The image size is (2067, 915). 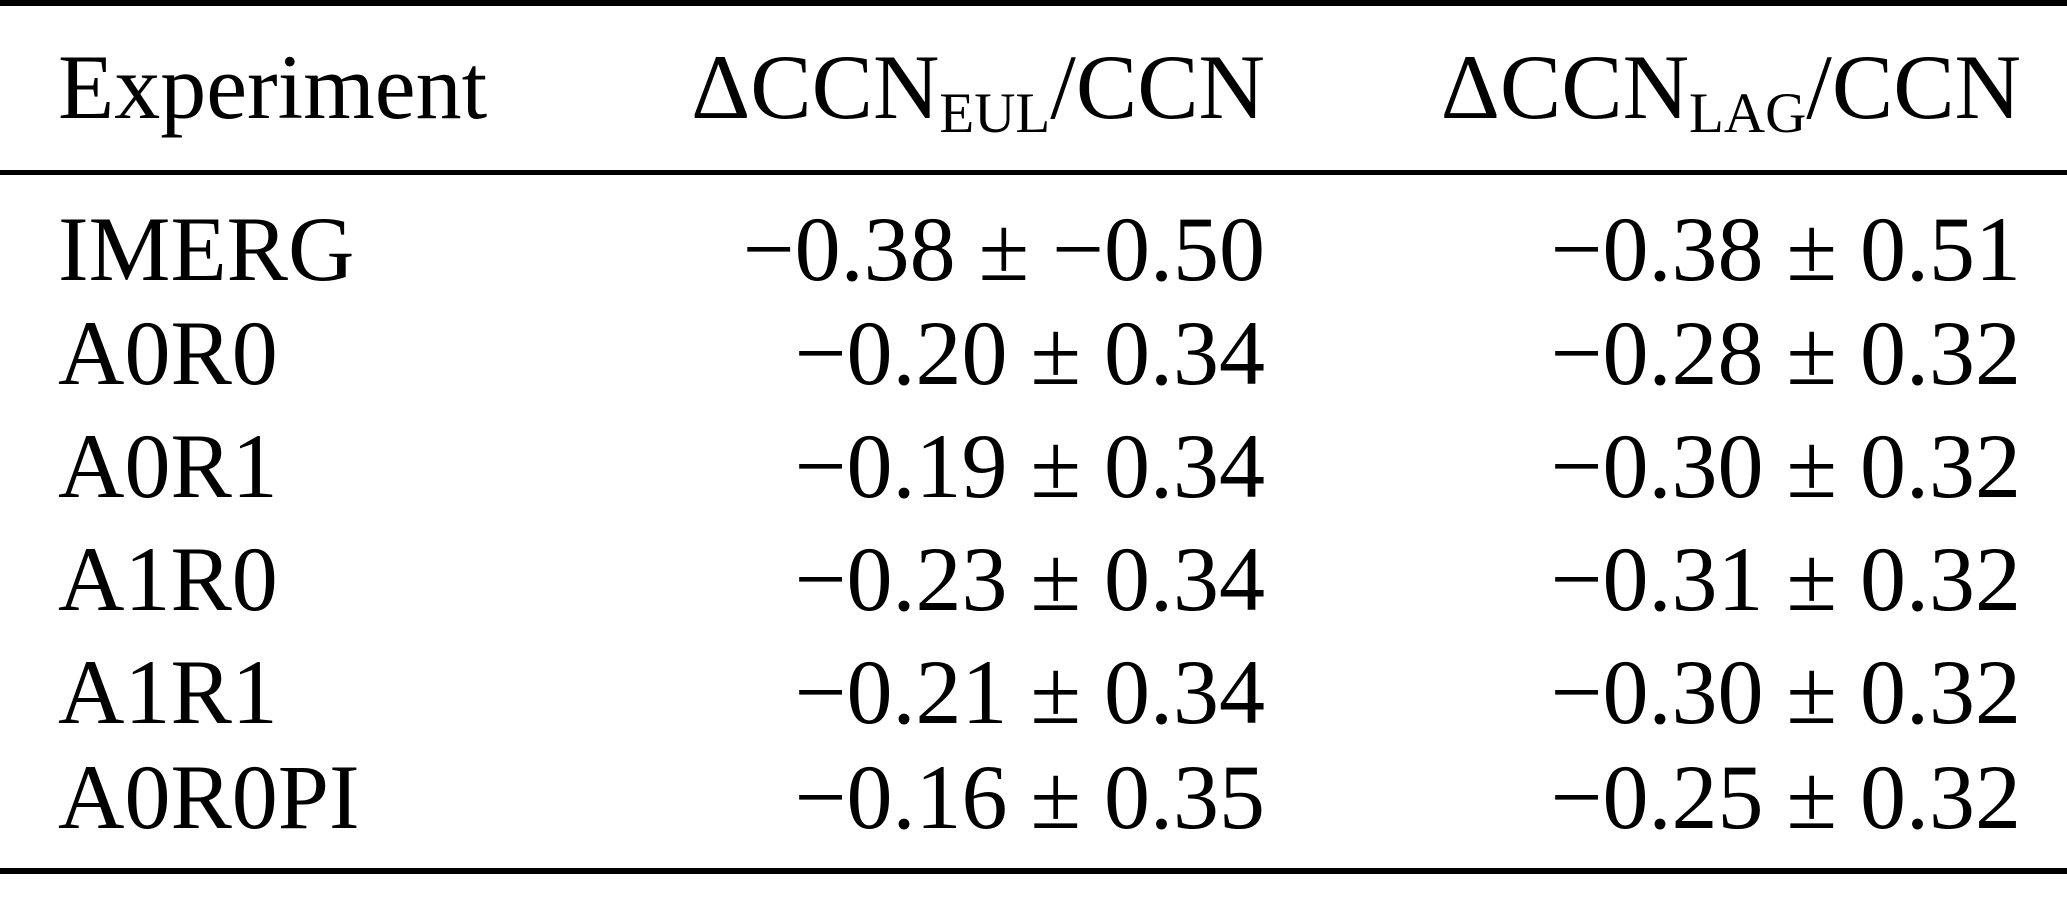 I want to click on table-row: A0R0PI −0.16 ± 0.35 −0.25 ± 0.32, so click(x=1033, y=810).